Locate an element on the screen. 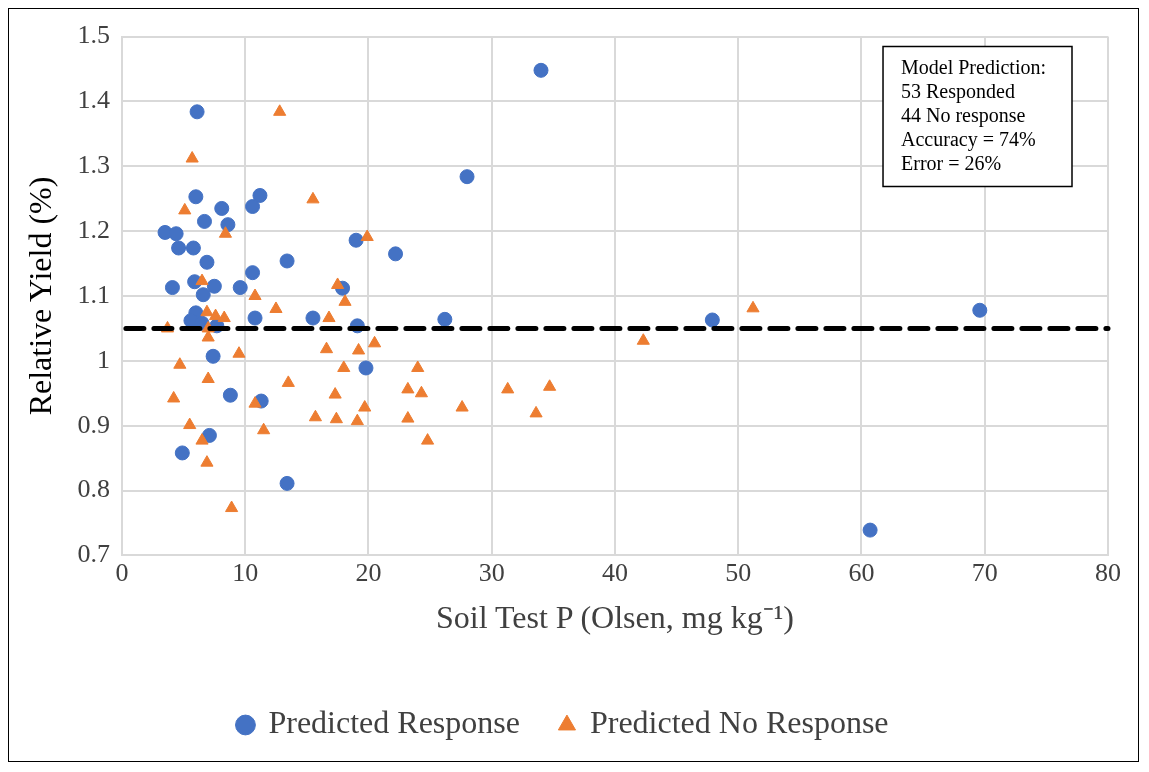 The image size is (1149, 772). x-tick-label: 0 is located at coordinates (122, 572).